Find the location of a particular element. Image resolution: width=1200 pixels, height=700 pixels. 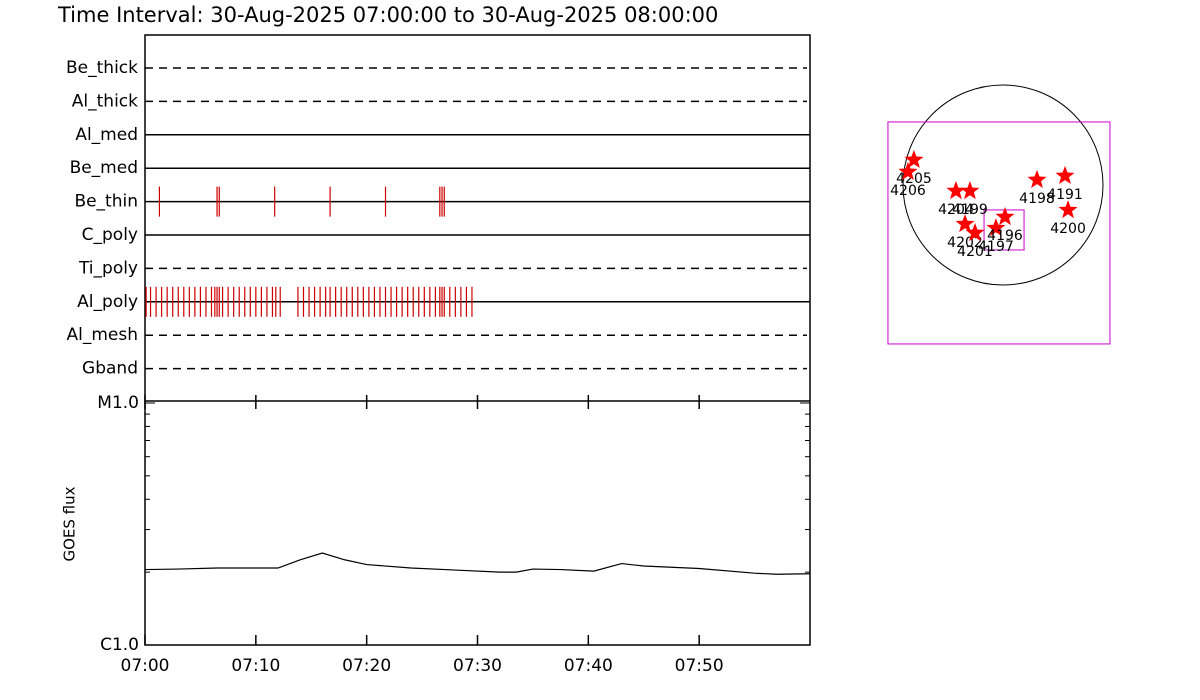

x-tick-label: 07:50 is located at coordinates (699, 666).